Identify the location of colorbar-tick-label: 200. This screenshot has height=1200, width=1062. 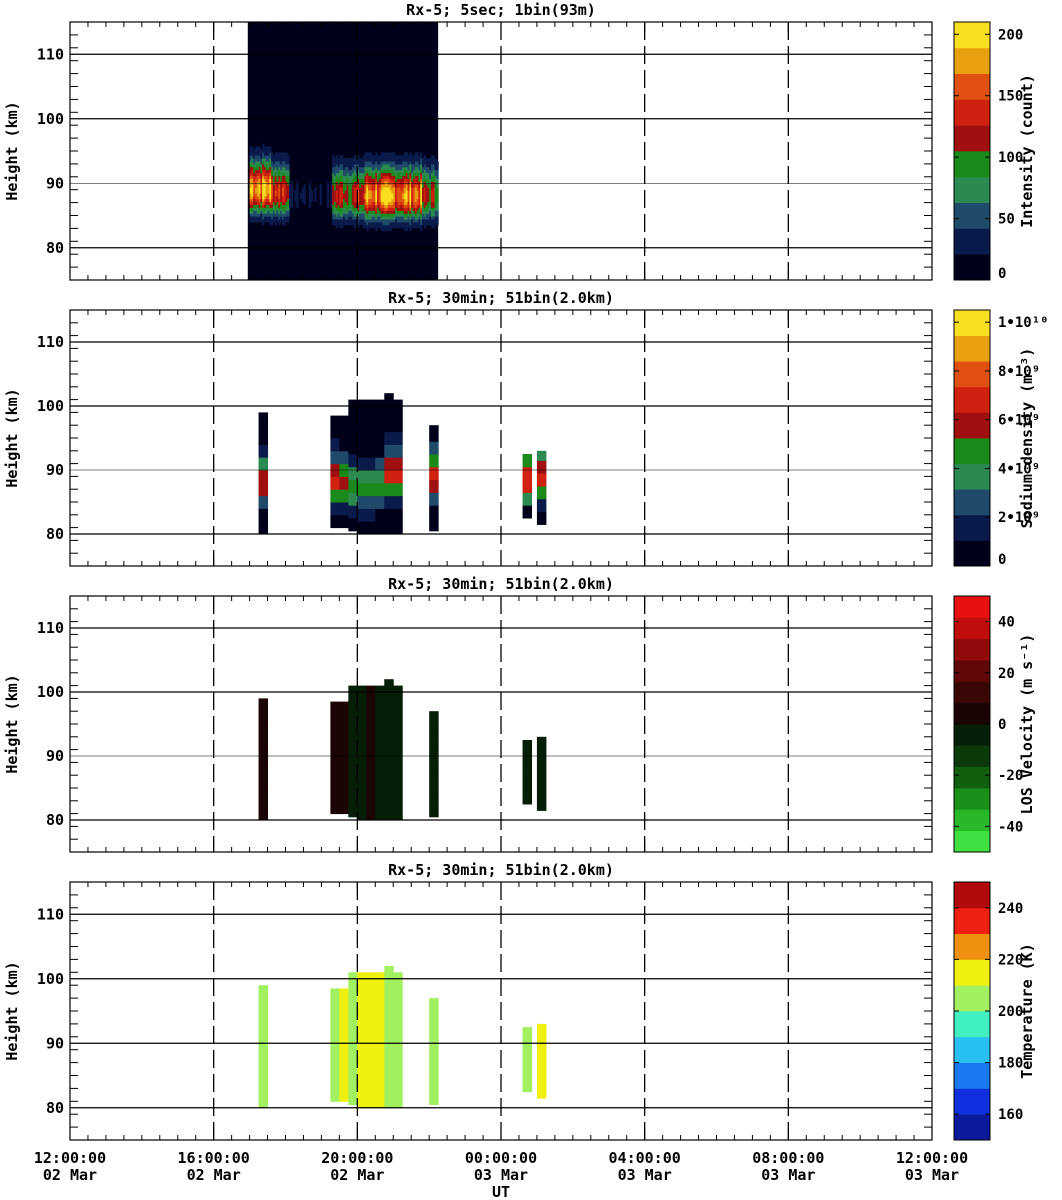
(1010, 35).